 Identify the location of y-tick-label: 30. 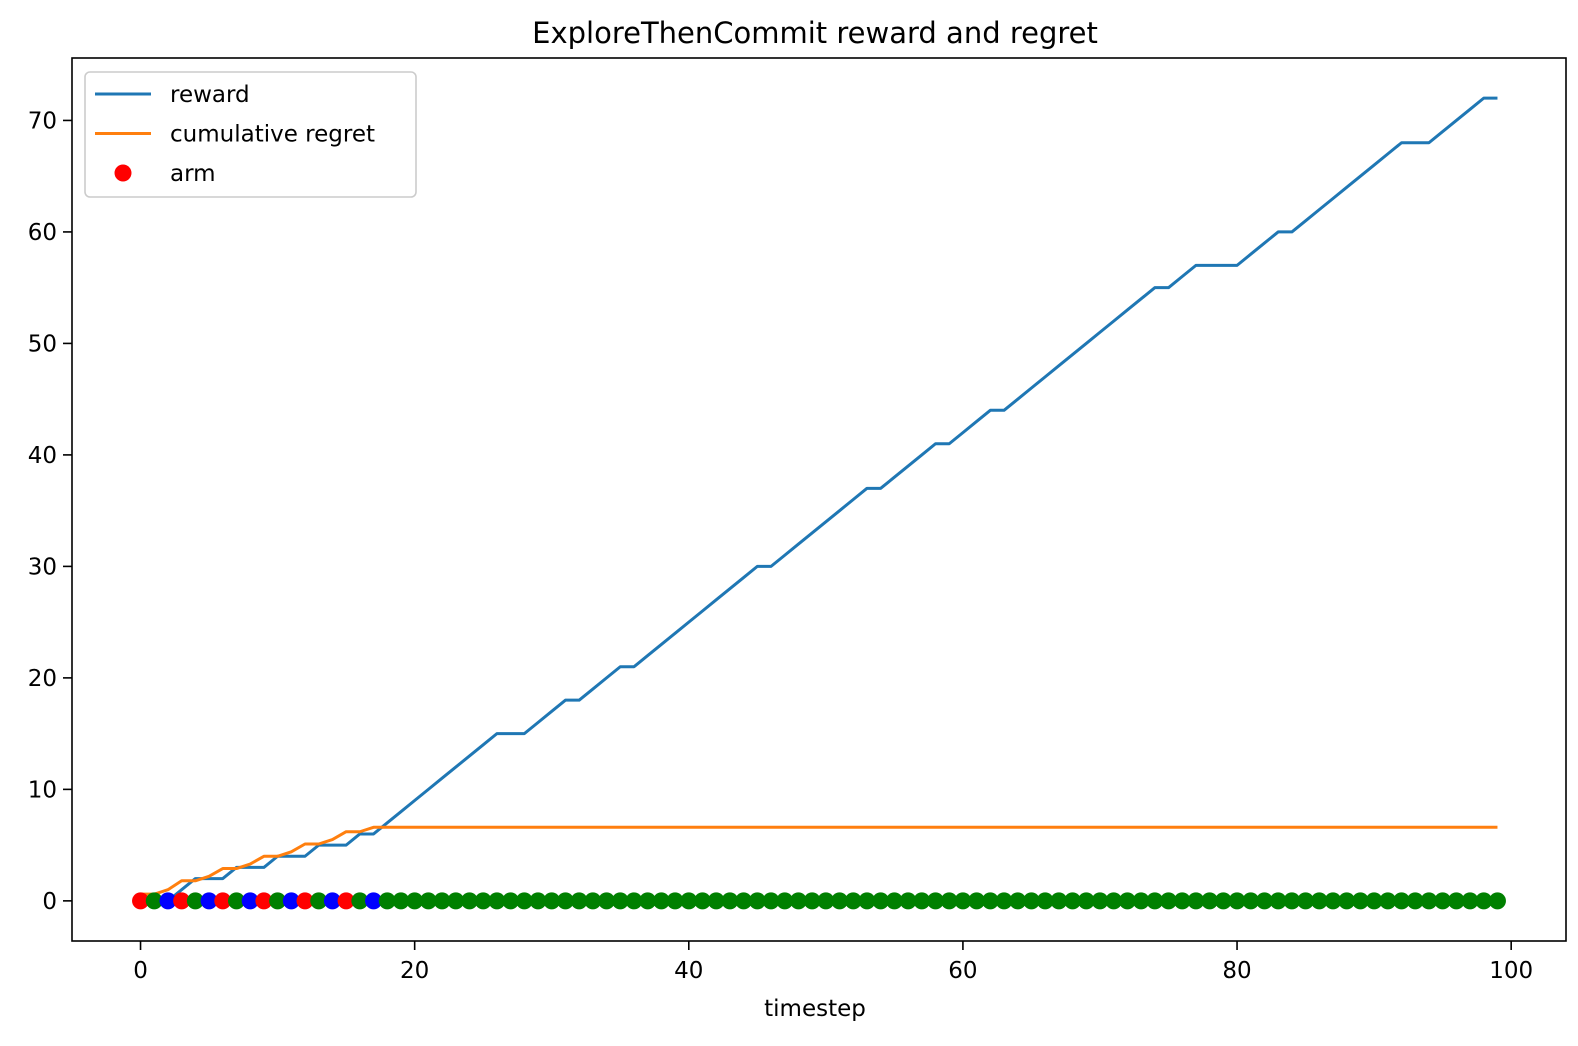
(42, 567).